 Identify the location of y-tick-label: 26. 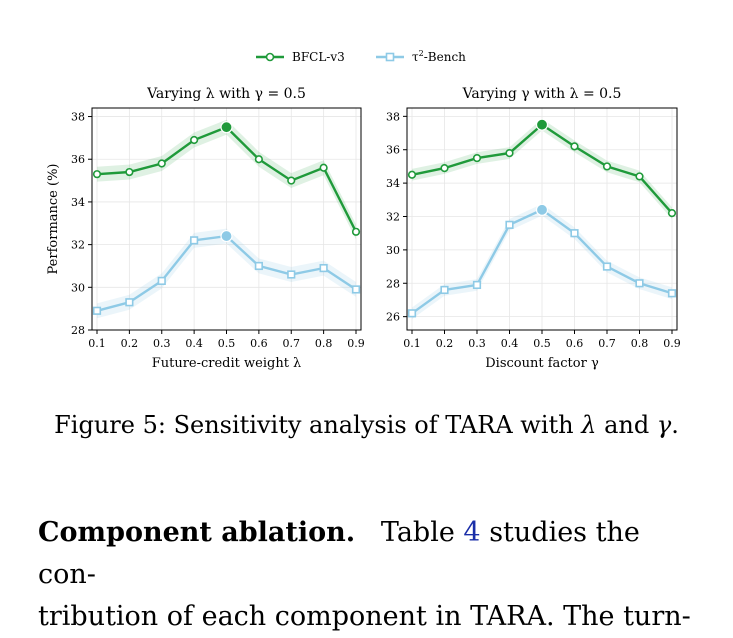
(393, 317).